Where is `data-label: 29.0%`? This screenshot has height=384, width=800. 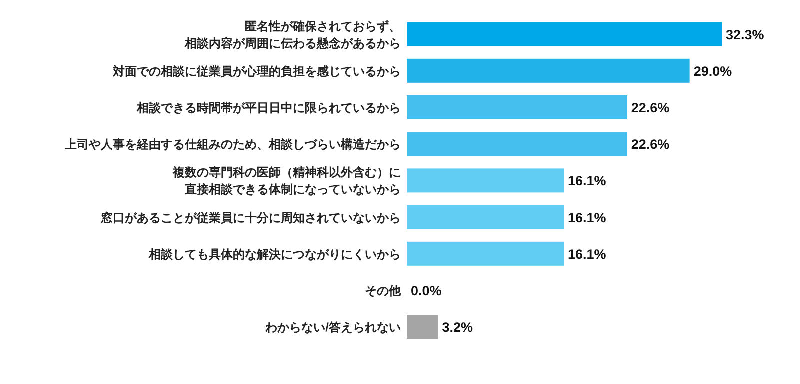 data-label: 29.0% is located at coordinates (713, 71).